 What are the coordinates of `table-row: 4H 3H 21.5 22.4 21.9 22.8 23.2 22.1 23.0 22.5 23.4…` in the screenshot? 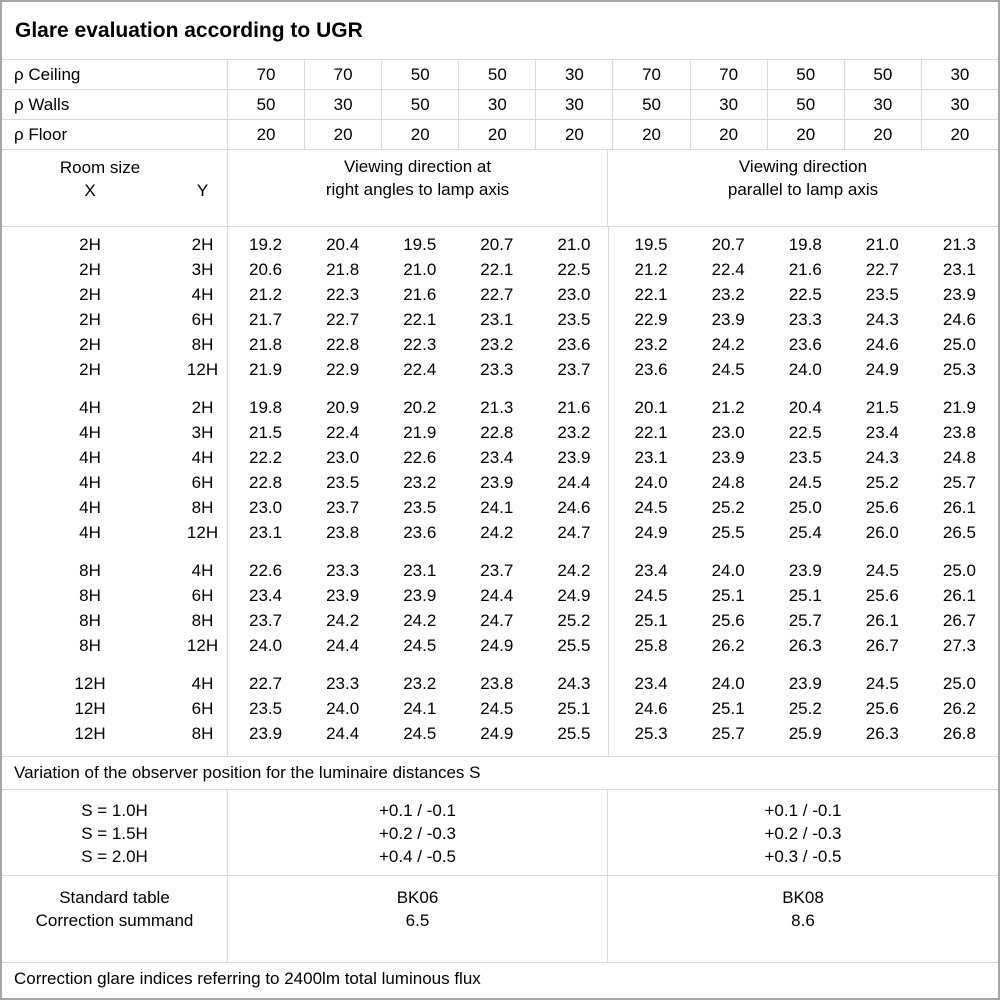 It's located at (500, 432).